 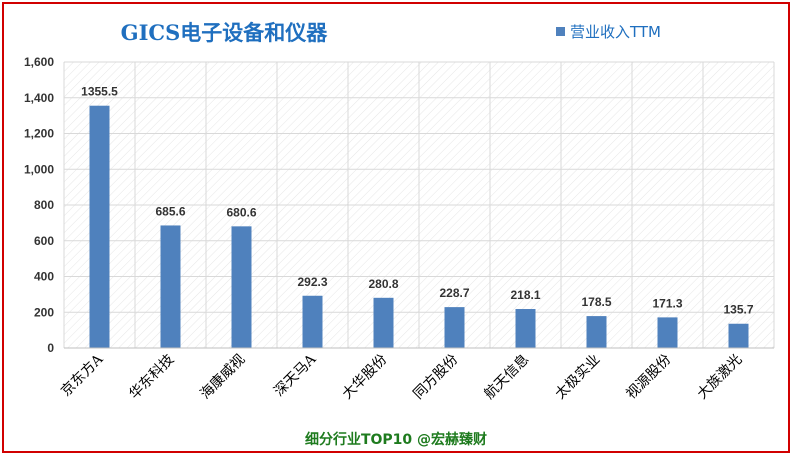 I want to click on legend: 营业收入TTM, so click(x=608, y=32).